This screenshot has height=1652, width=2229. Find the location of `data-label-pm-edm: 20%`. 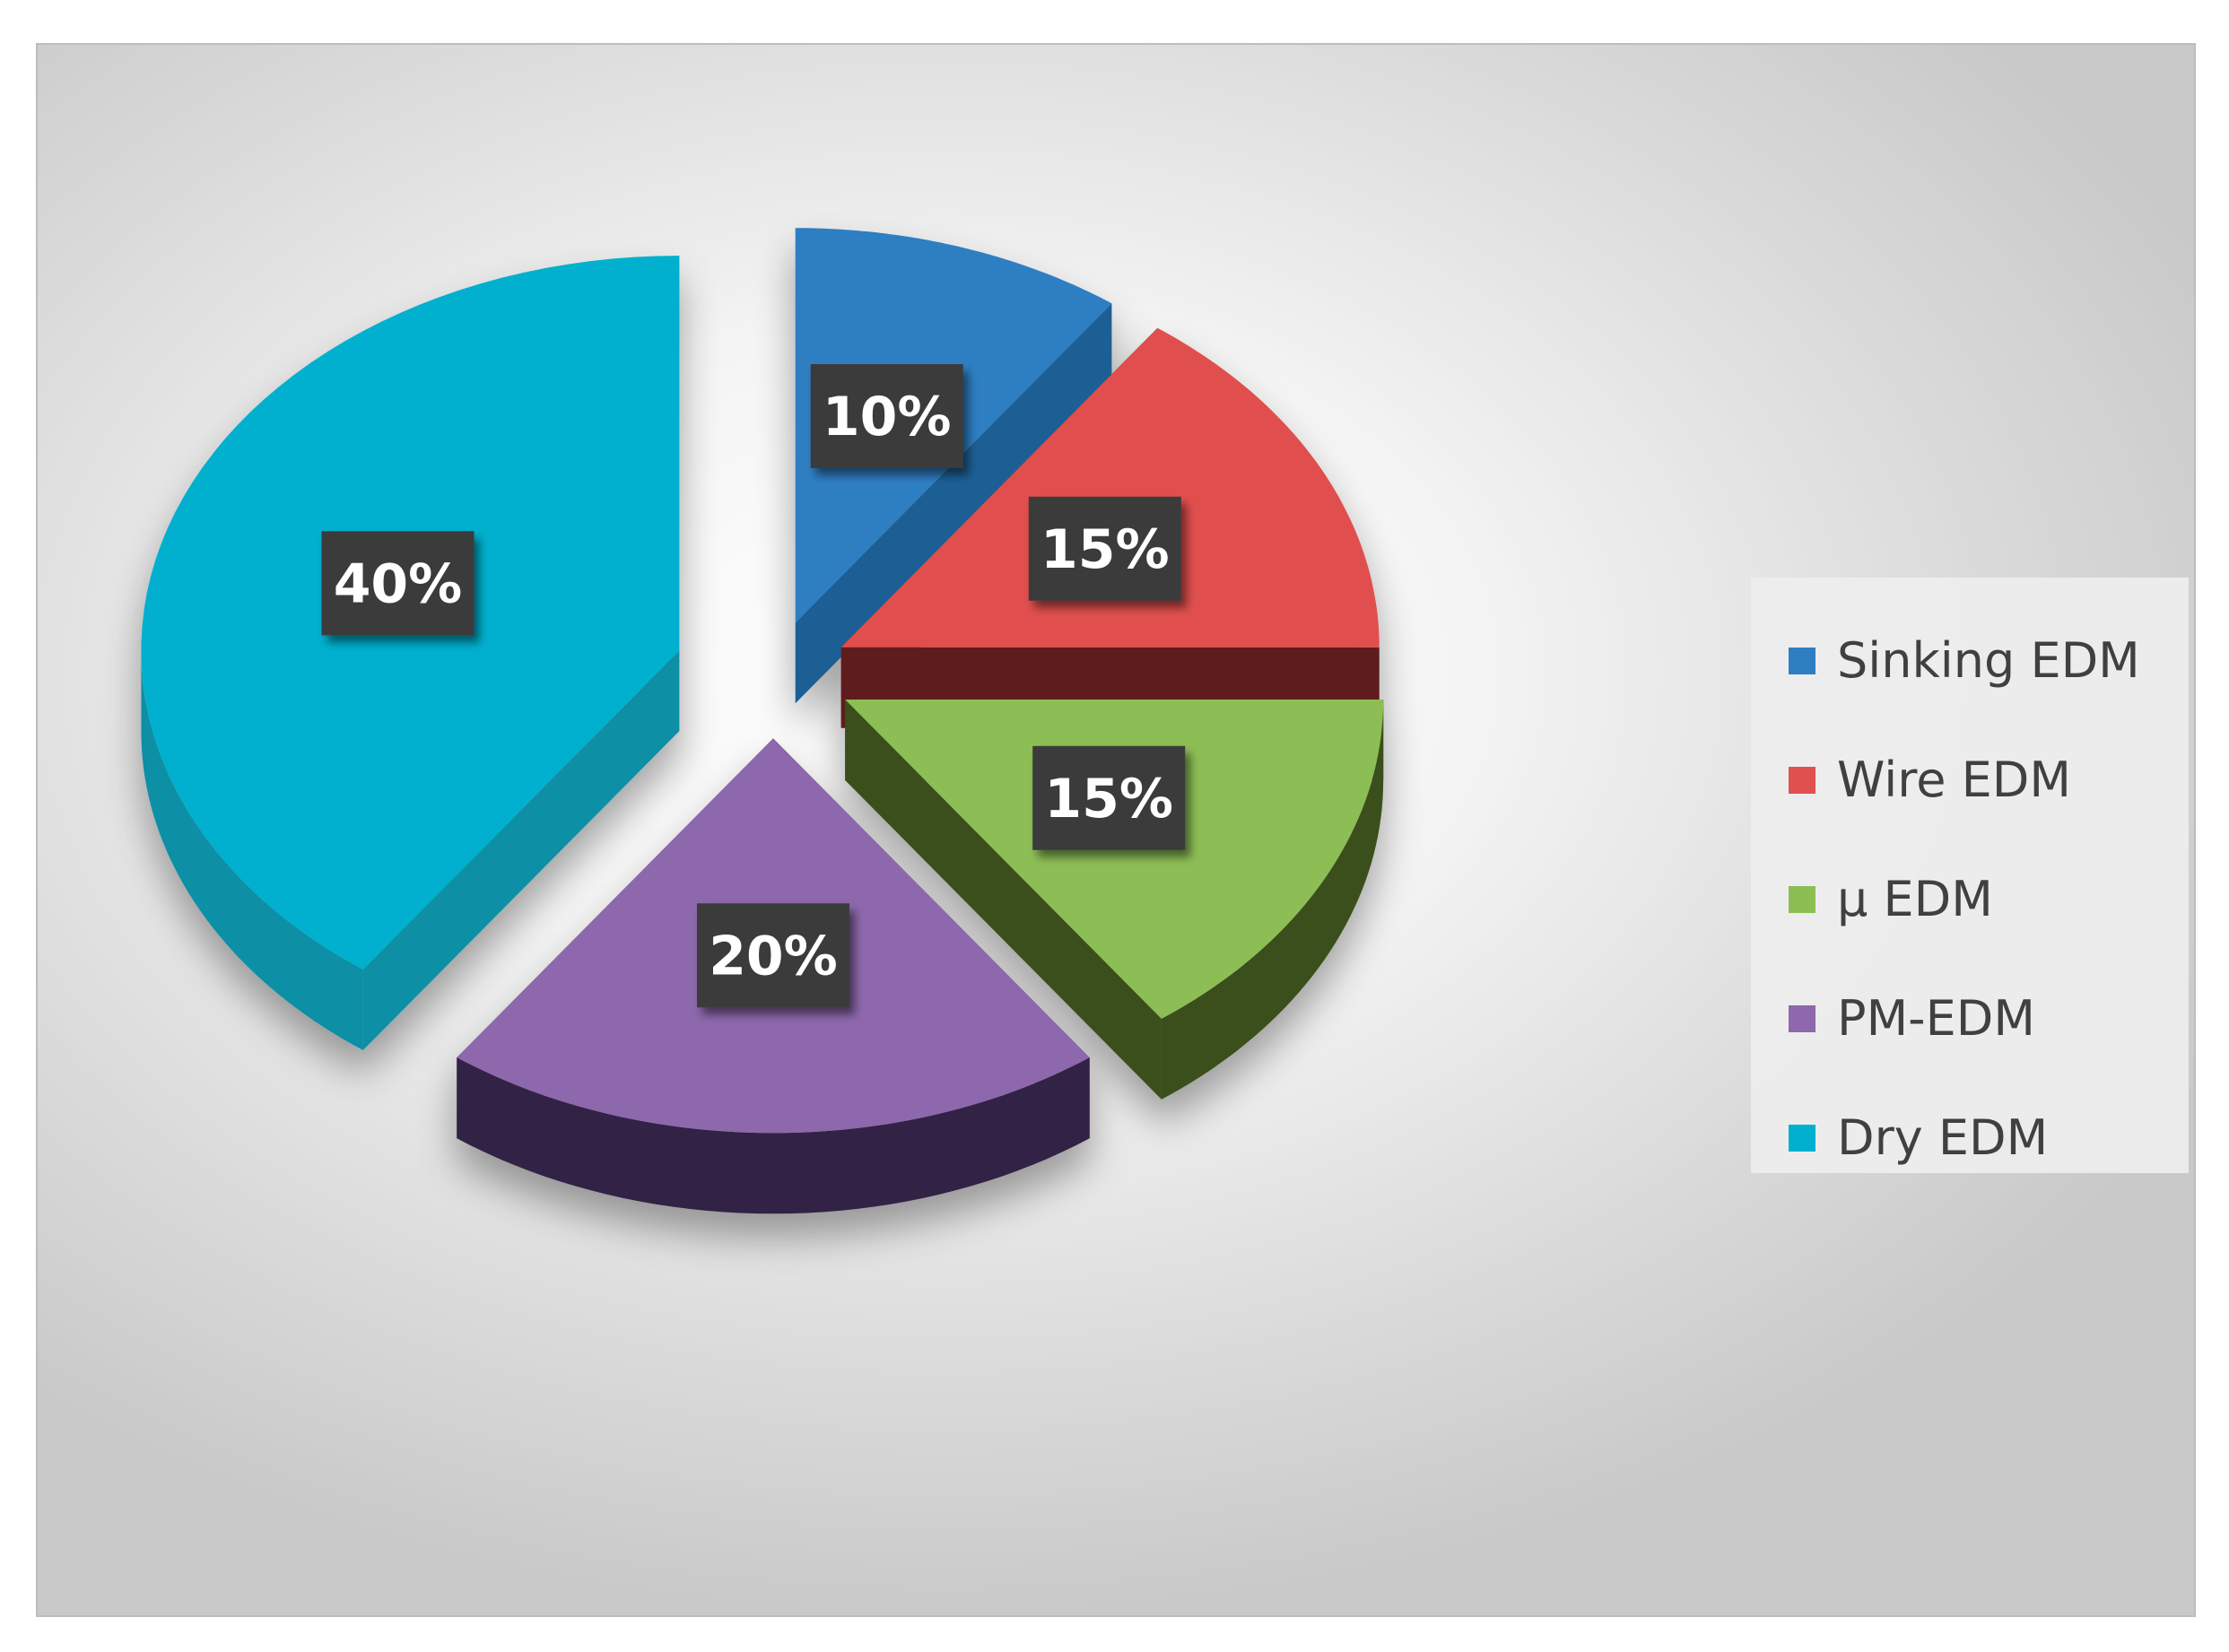

data-label-pm-edm: 20% is located at coordinates (773, 955).